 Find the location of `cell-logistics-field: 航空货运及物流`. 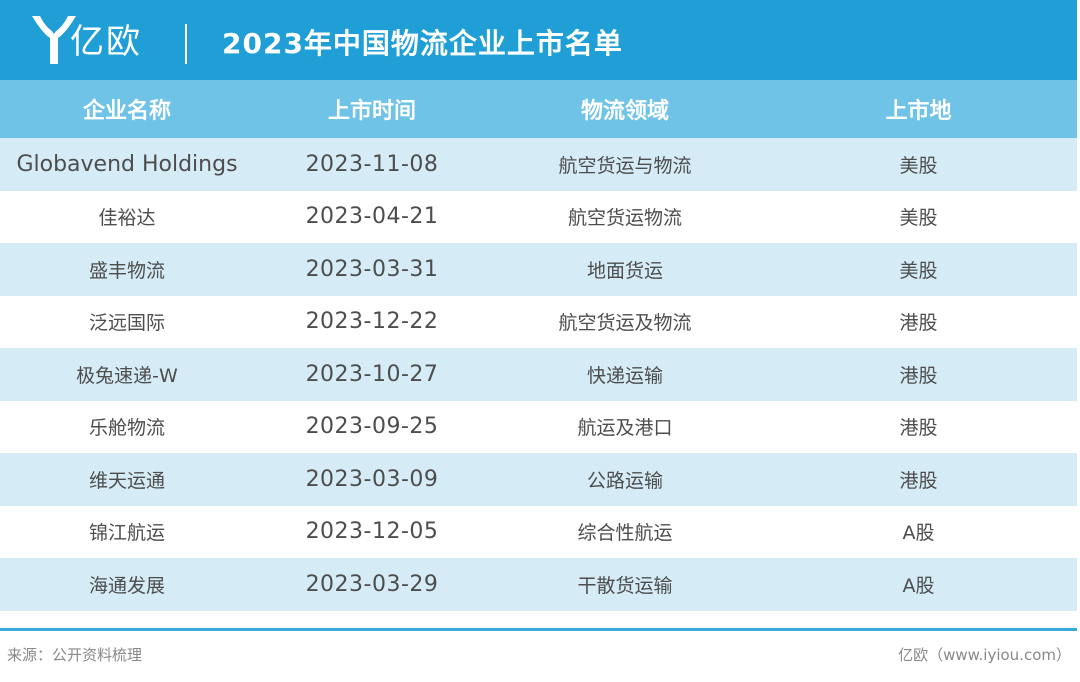

cell-logistics-field: 航空货运及物流 is located at coordinates (625, 323).